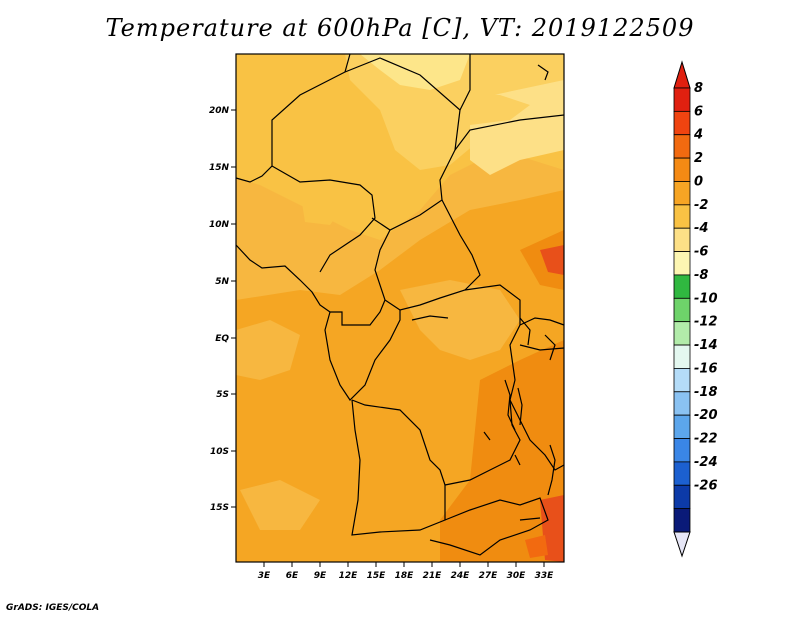 The width and height of the screenshot is (800, 618). I want to click on lon-label: 18E, so click(405, 576).